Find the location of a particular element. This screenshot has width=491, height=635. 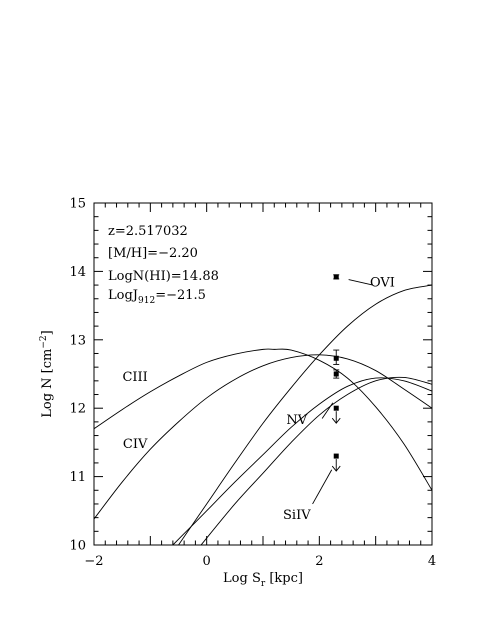

measurement-siiv is located at coordinates (336, 462).